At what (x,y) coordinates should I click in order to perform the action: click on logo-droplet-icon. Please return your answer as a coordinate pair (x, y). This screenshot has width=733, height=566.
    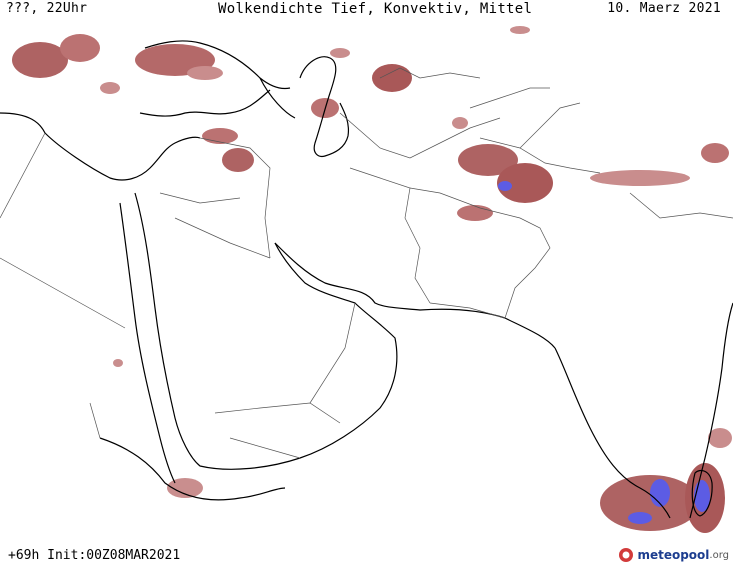
    Looking at the image, I should click on (626, 555).